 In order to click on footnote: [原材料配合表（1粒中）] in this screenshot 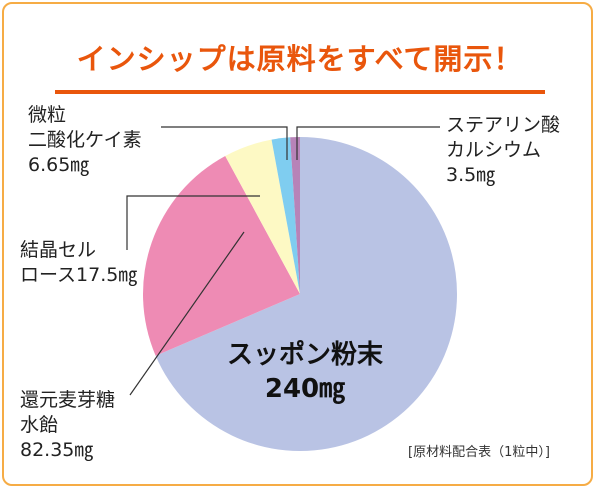, I will do `click(479, 452)`.